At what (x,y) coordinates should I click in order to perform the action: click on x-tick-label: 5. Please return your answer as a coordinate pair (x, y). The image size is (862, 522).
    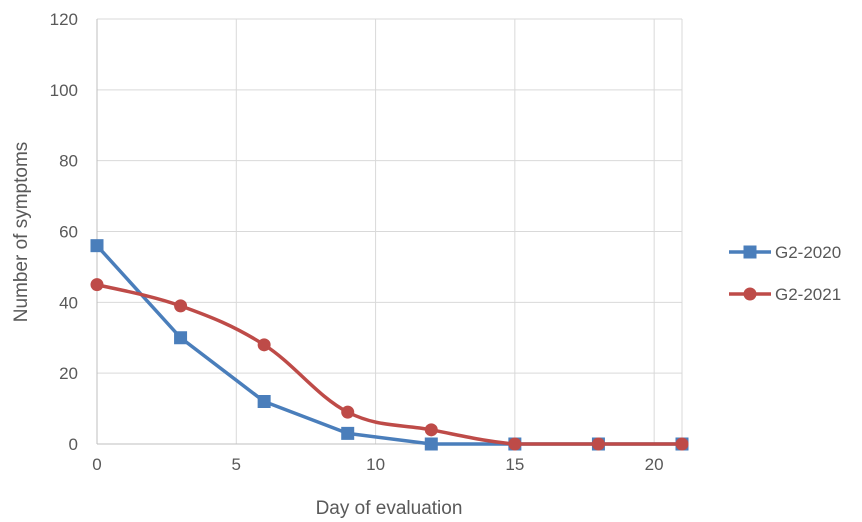
    Looking at the image, I should click on (236, 464).